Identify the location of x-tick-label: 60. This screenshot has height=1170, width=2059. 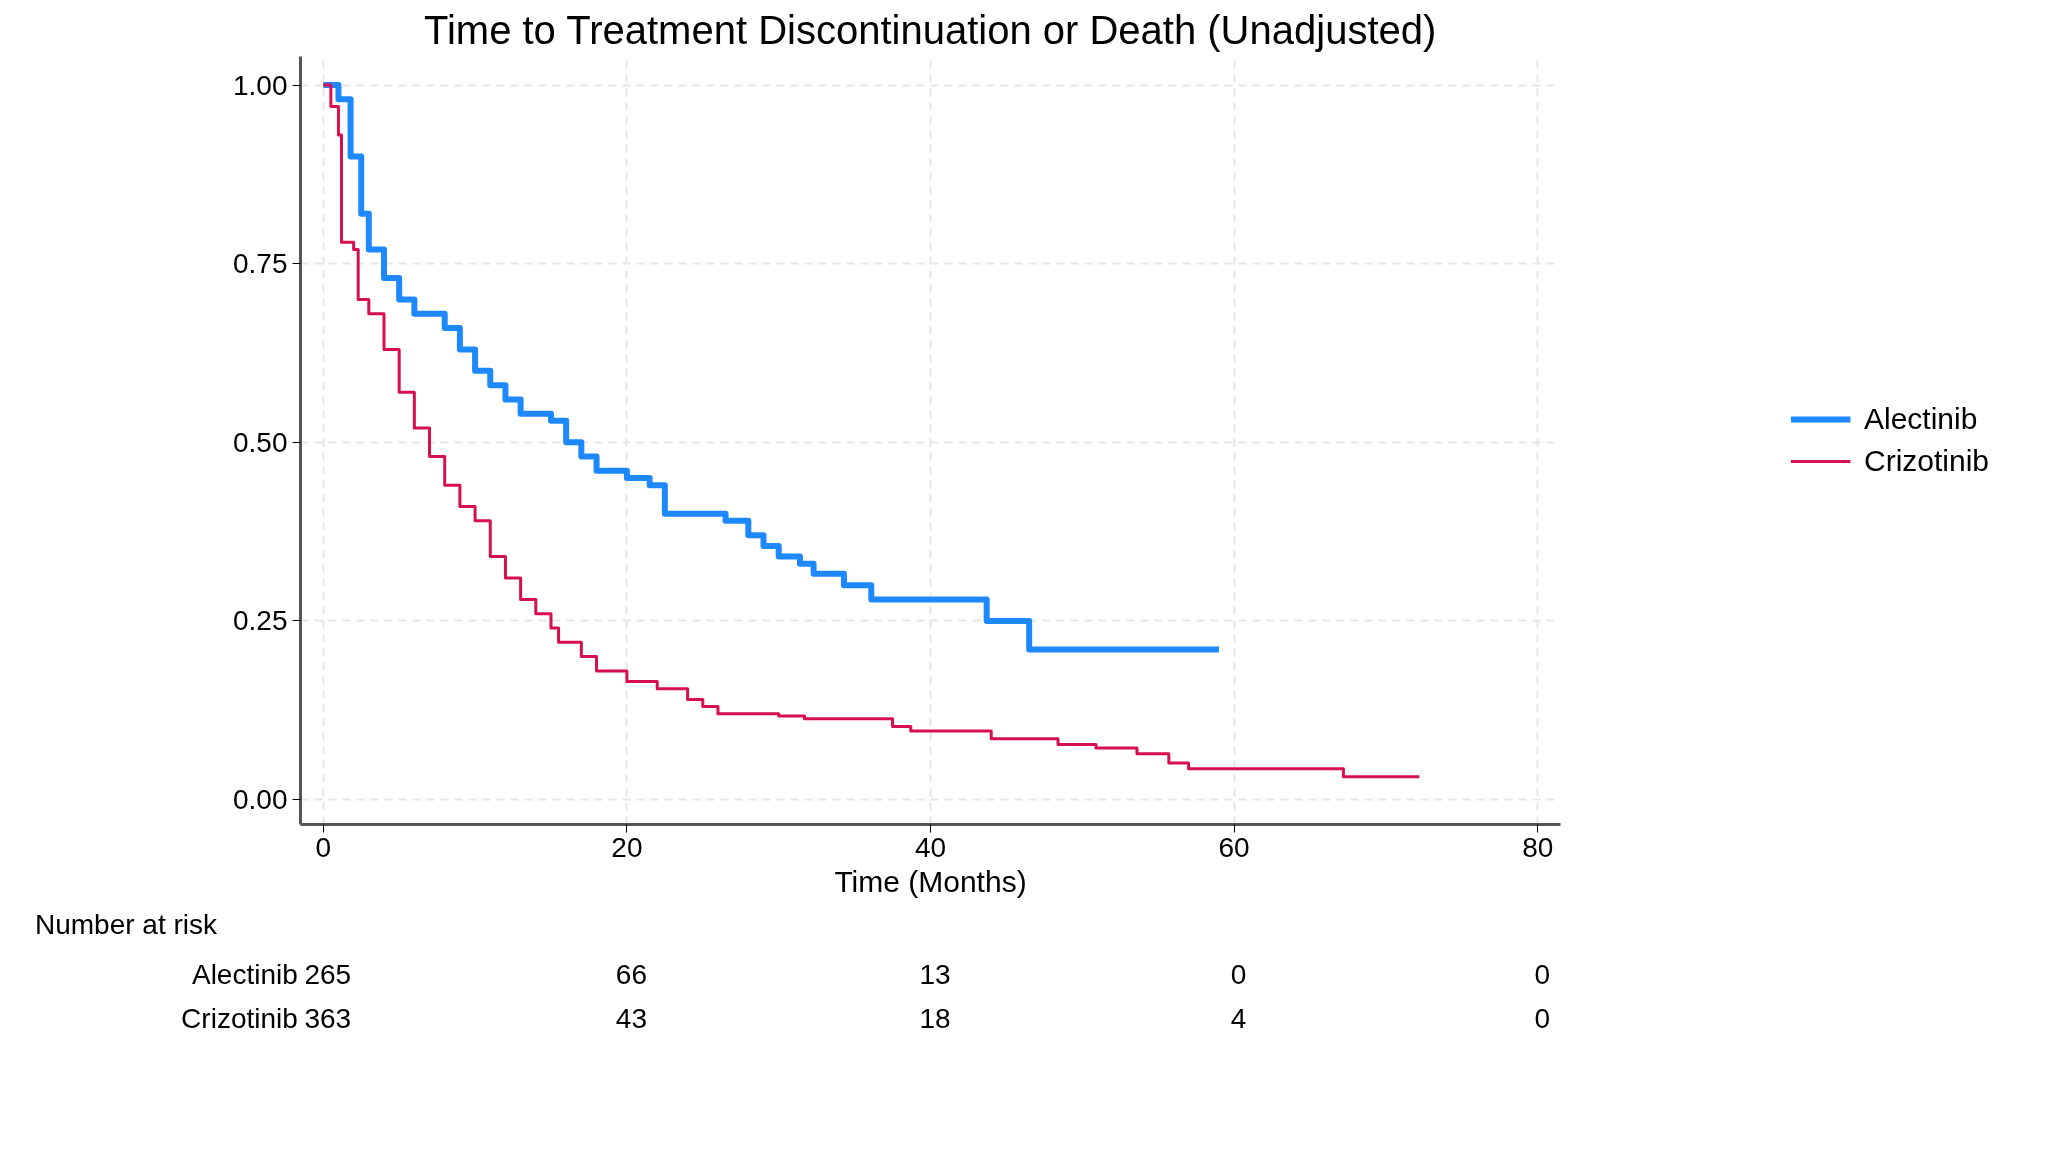
(1234, 847).